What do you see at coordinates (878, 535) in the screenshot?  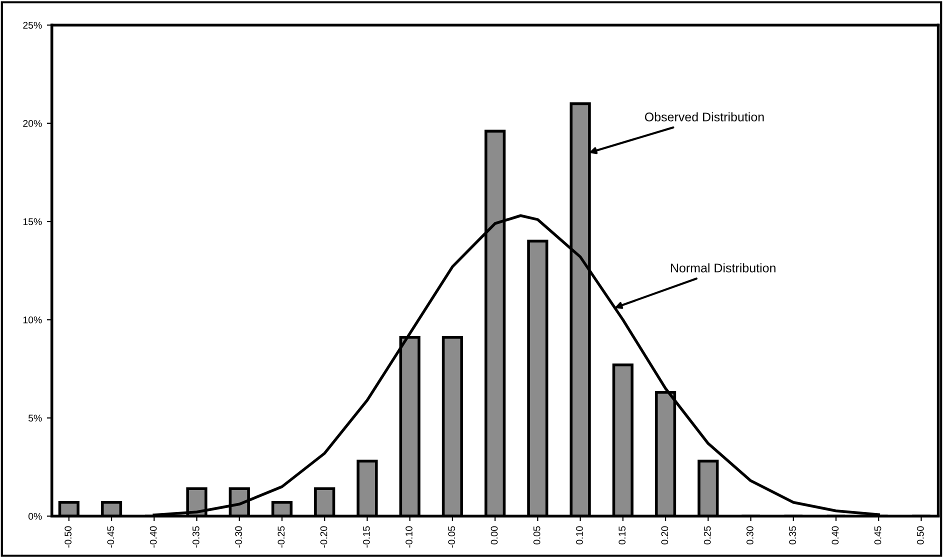 I see `x-tick-label: 0.45` at bounding box center [878, 535].